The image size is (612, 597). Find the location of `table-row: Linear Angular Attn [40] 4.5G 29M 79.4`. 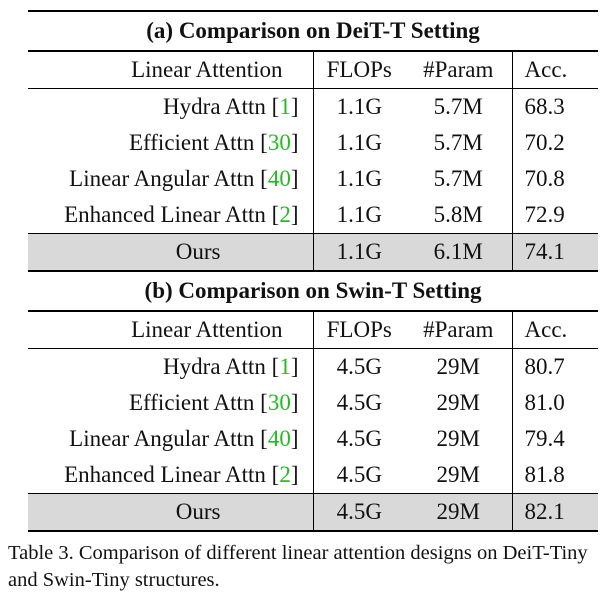

table-row: Linear Angular Attn [40] 4.5G 29M 79.4 is located at coordinates (313, 439).